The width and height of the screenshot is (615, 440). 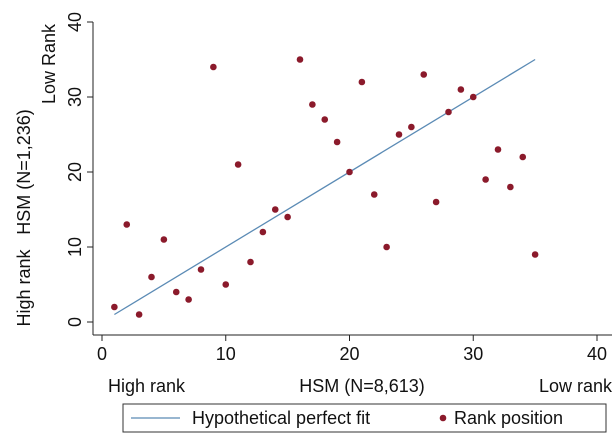 I want to click on y-axis-label-bottom: High rank, so click(x=24, y=287).